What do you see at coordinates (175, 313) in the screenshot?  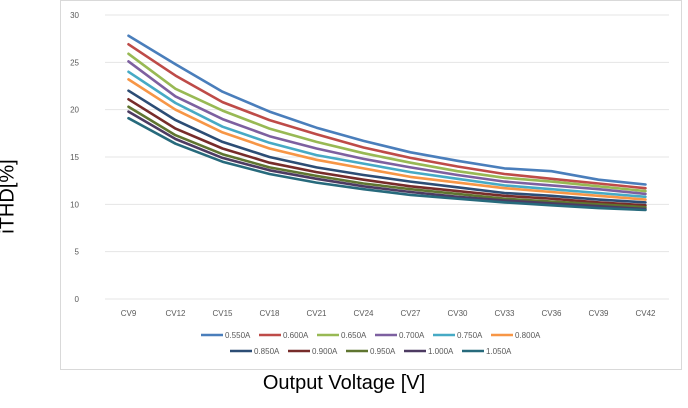 I see `x-tick-label: CV12` at bounding box center [175, 313].